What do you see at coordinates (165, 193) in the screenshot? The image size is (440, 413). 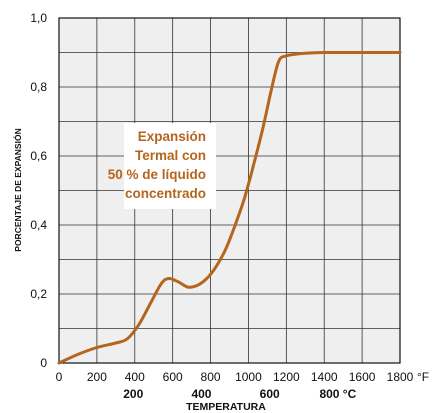 I see `annotation-line: concentrado` at bounding box center [165, 193].